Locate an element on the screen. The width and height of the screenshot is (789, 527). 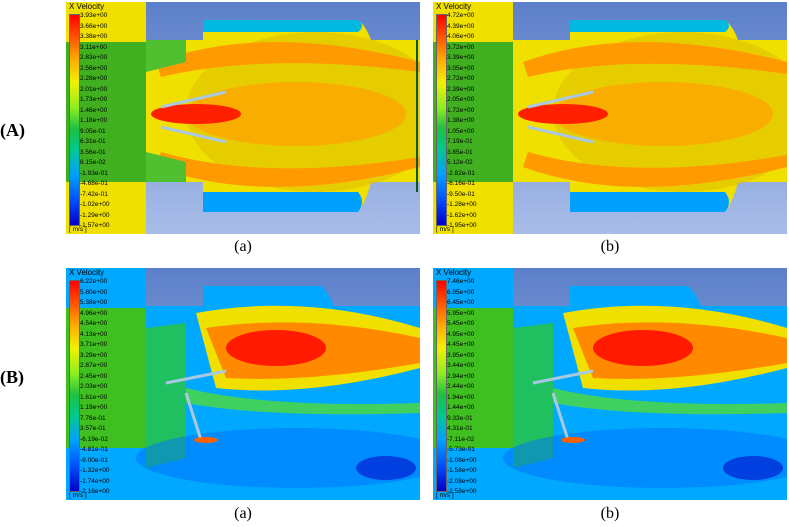
tick-label: 7.76e-01 is located at coordinates (93, 418).